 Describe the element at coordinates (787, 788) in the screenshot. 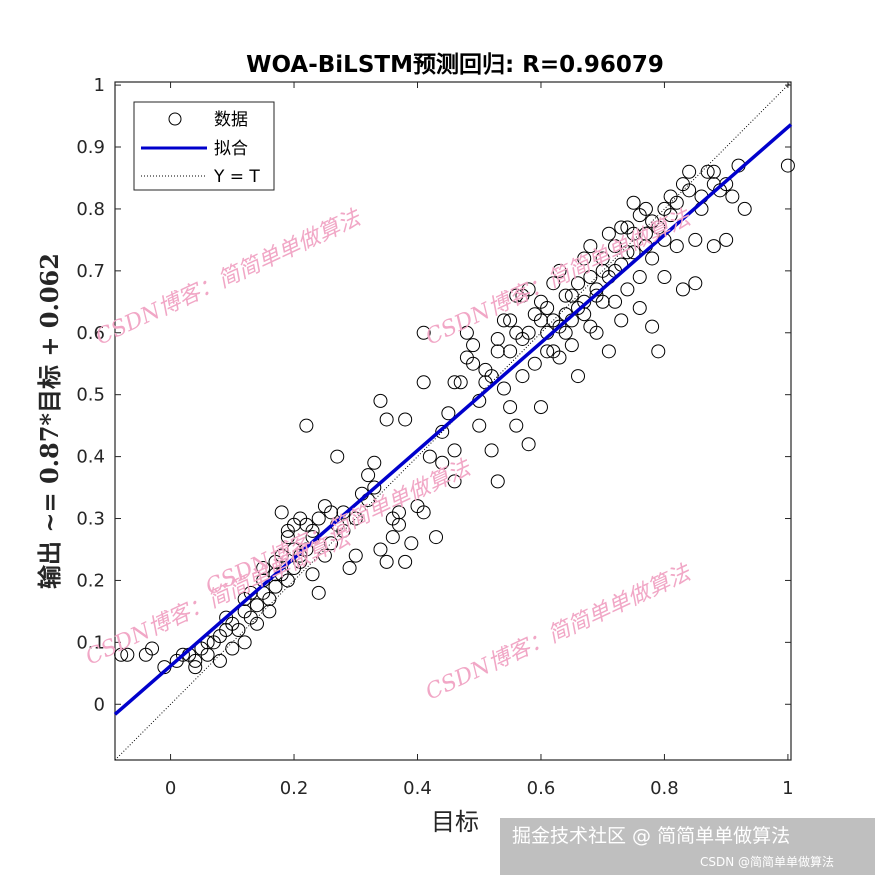

I see `x-tick-label: 1` at that location.